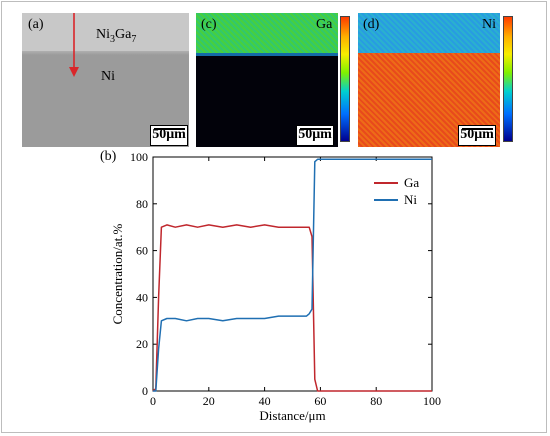  Describe the element at coordinates (112, 39) in the screenshot. I see `phase-sub-3: 3` at that location.